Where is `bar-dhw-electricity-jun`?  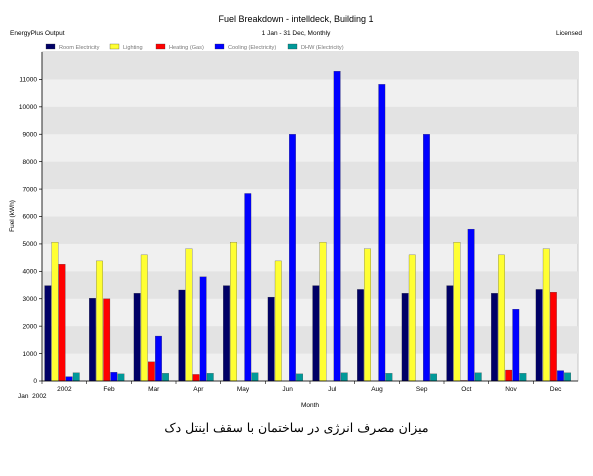
bar-dhw-electricity-jun is located at coordinates (299, 377).